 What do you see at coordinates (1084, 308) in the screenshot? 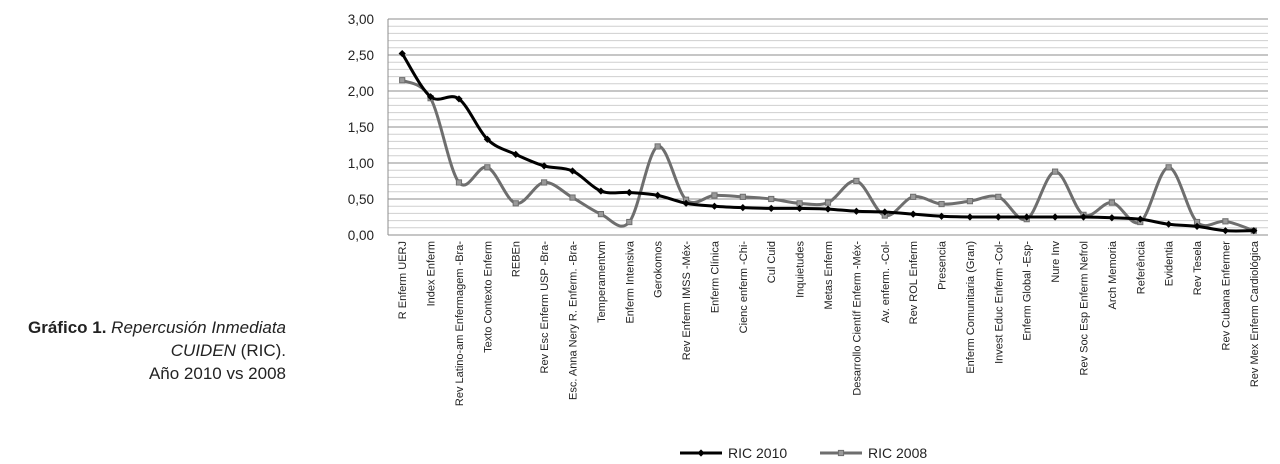
I see `x-tick-label: Rev Soc Esp Enferm Nefrol` at bounding box center [1084, 308].